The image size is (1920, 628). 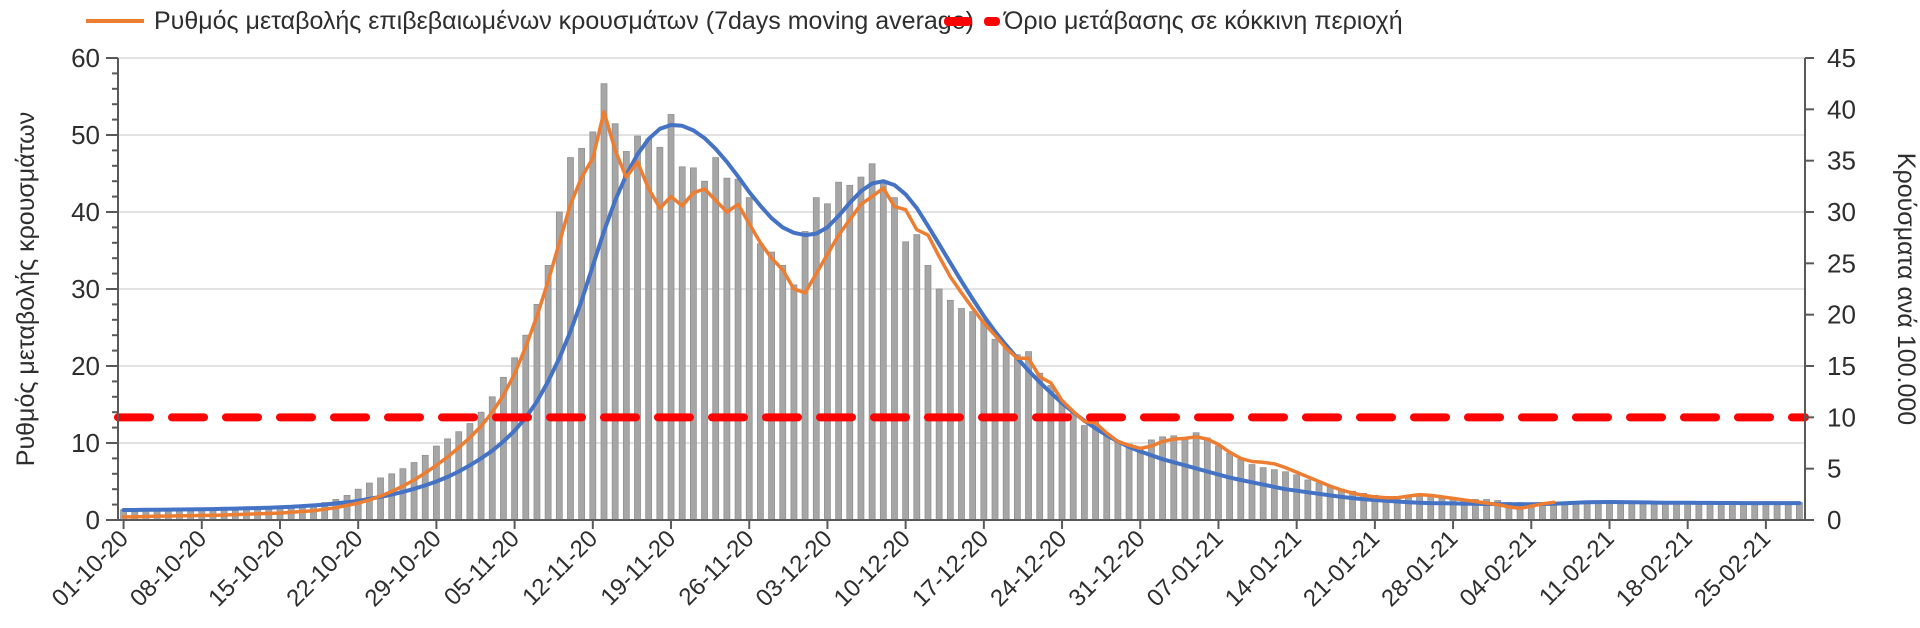 I want to click on x-tick-label: 03-12-20, so click(x=794, y=568).